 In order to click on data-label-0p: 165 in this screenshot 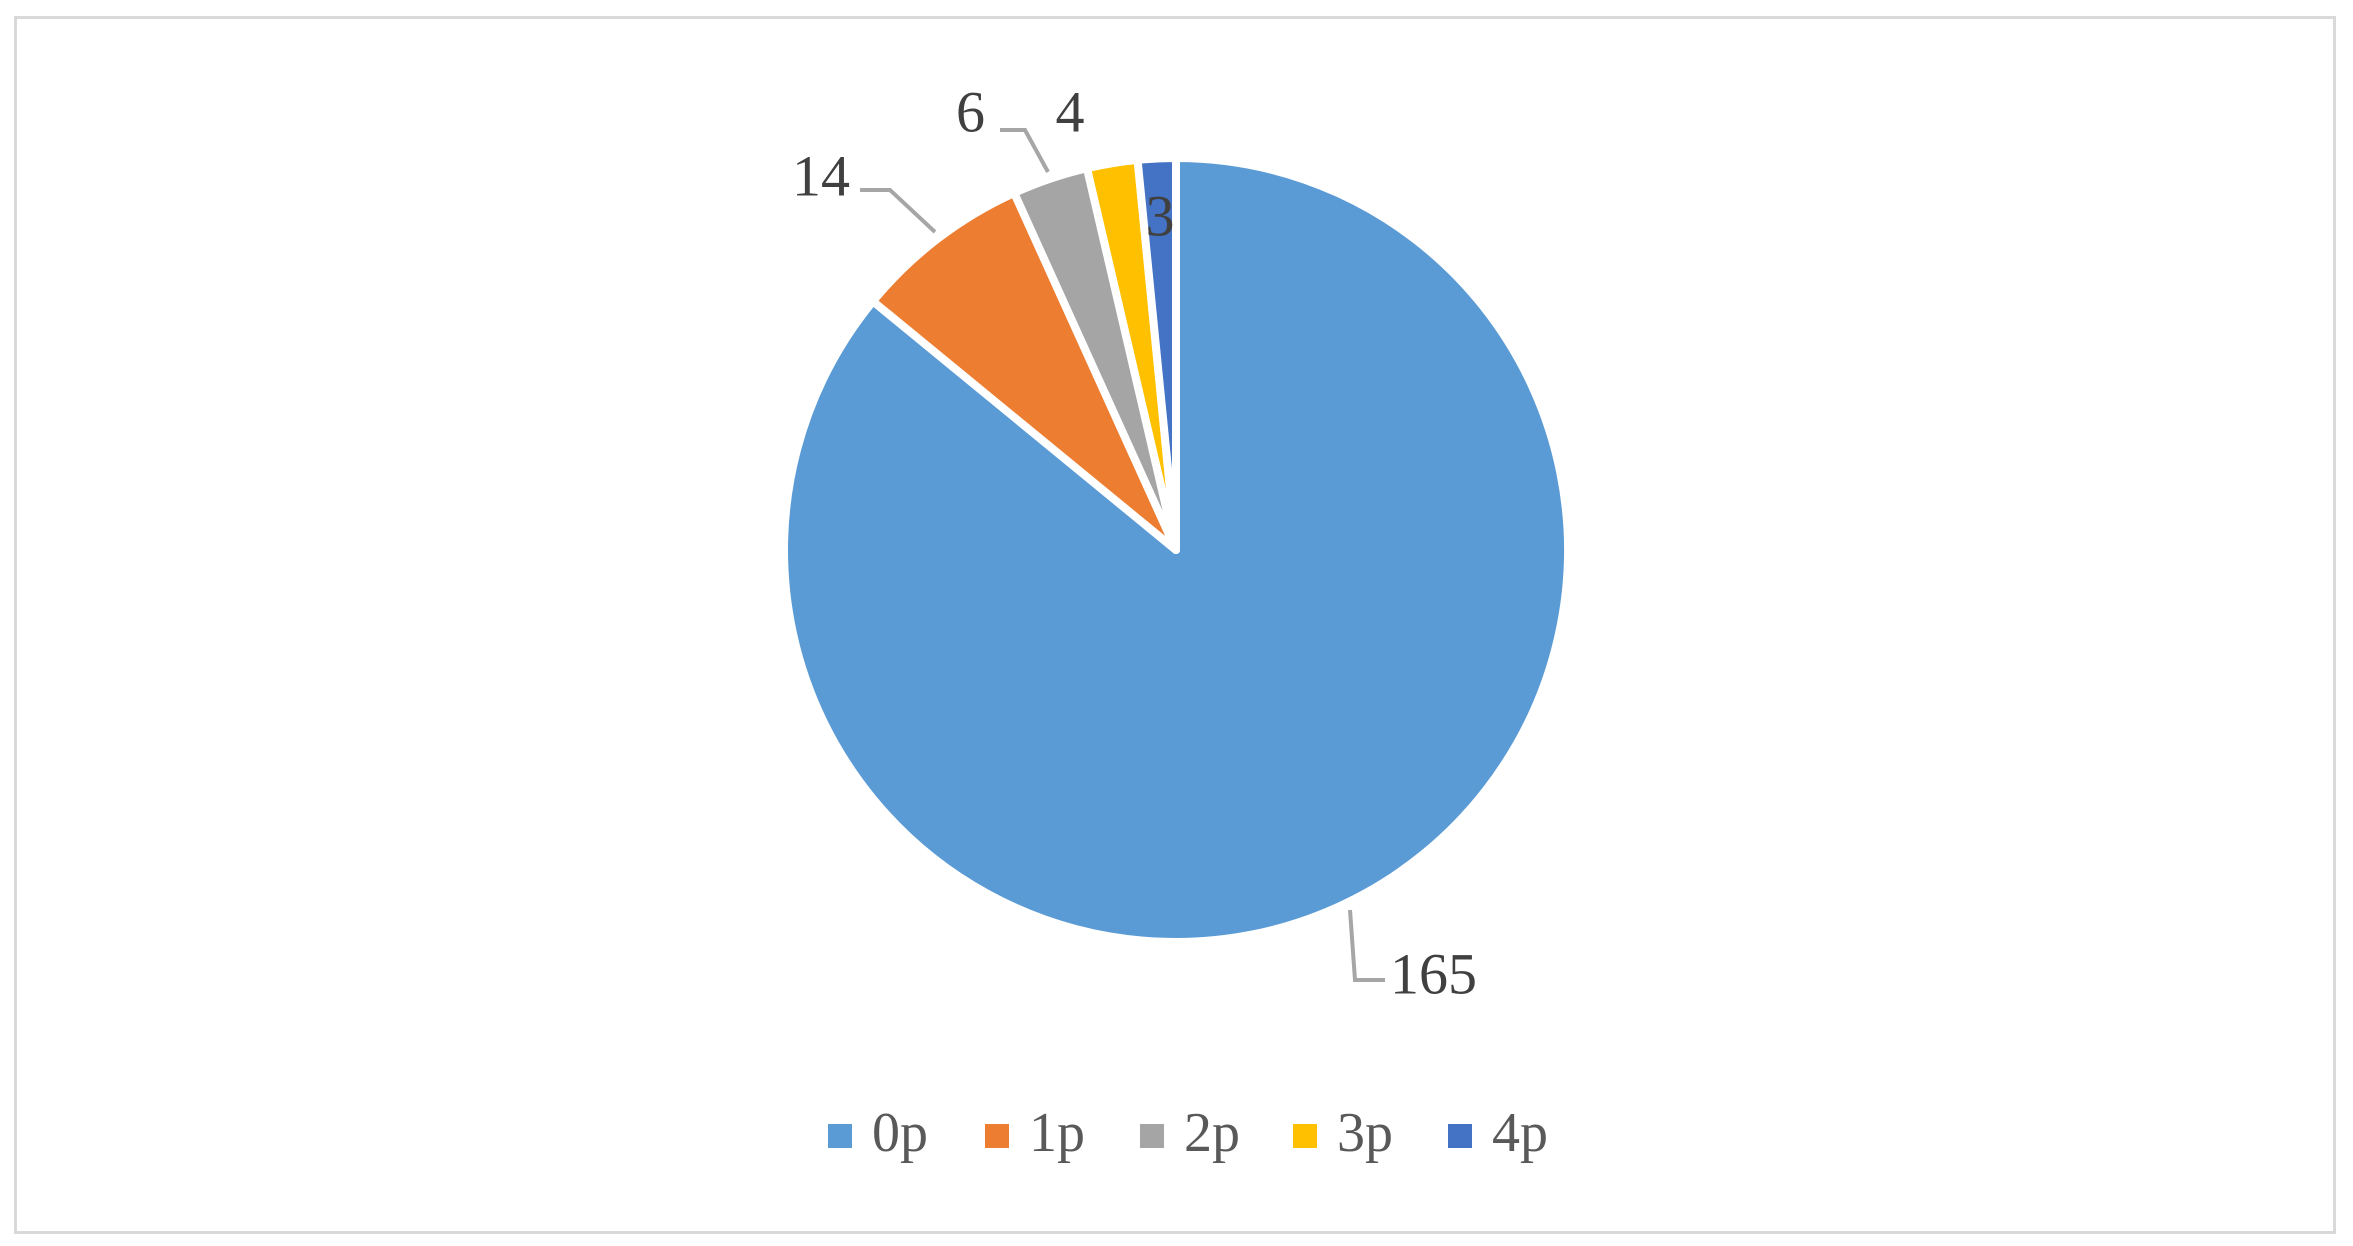, I will do `click(1433, 973)`.